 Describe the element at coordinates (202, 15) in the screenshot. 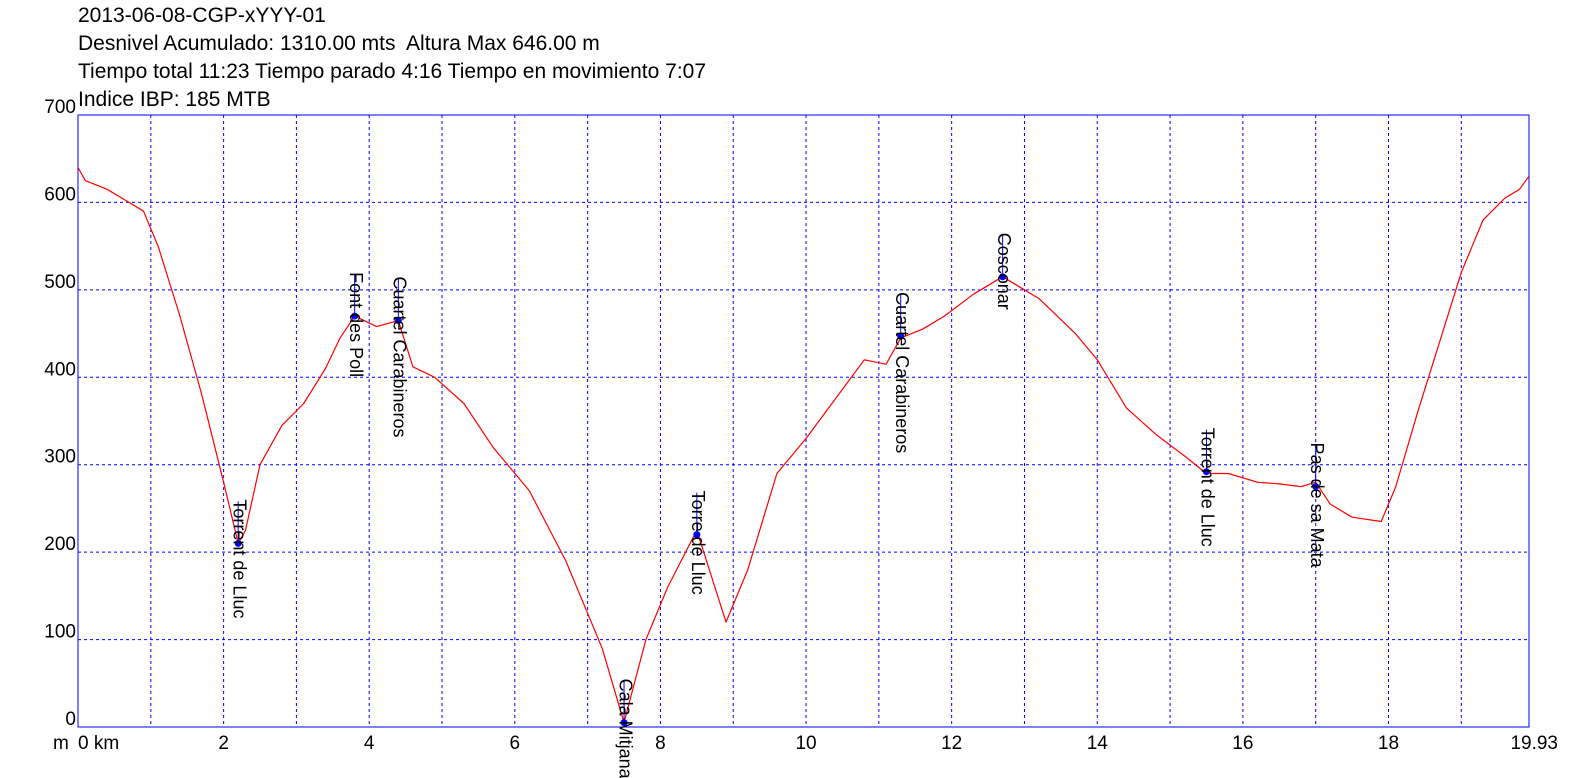

I see `track-title: 2013-06-08-CGP-xYYY-01` at that location.